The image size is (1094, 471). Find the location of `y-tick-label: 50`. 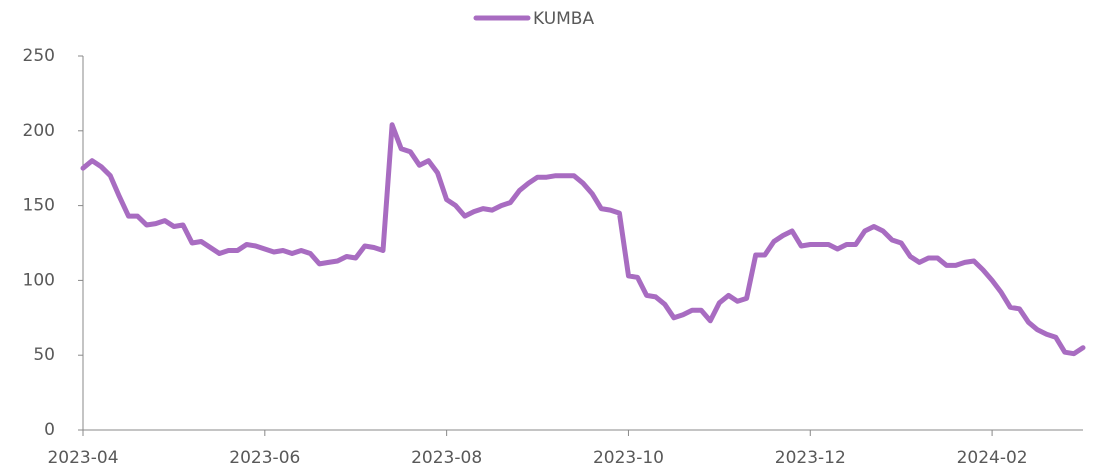

y-tick-label: 50 is located at coordinates (44, 355).